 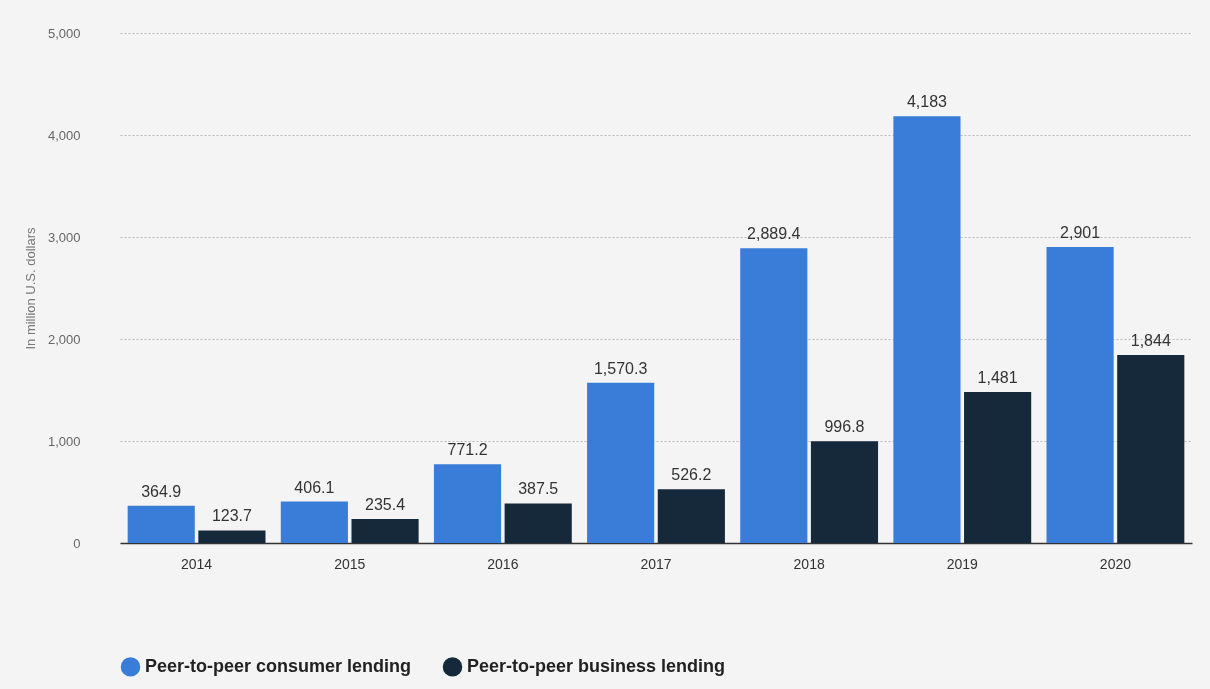 I want to click on x-tick-label: 2015, so click(x=350, y=563).